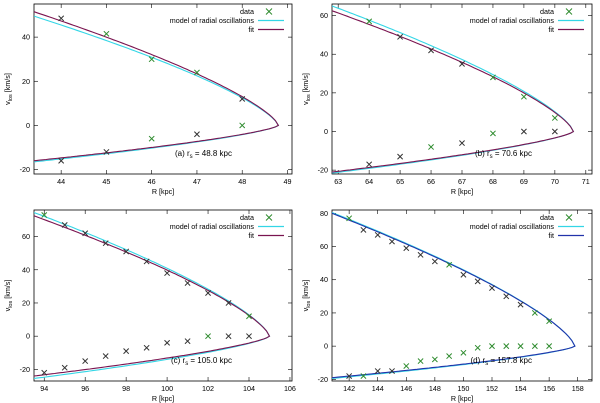 Image resolution: width=600 pixels, height=403 pixels. I want to click on y-tick-label: 40, so click(26, 269).